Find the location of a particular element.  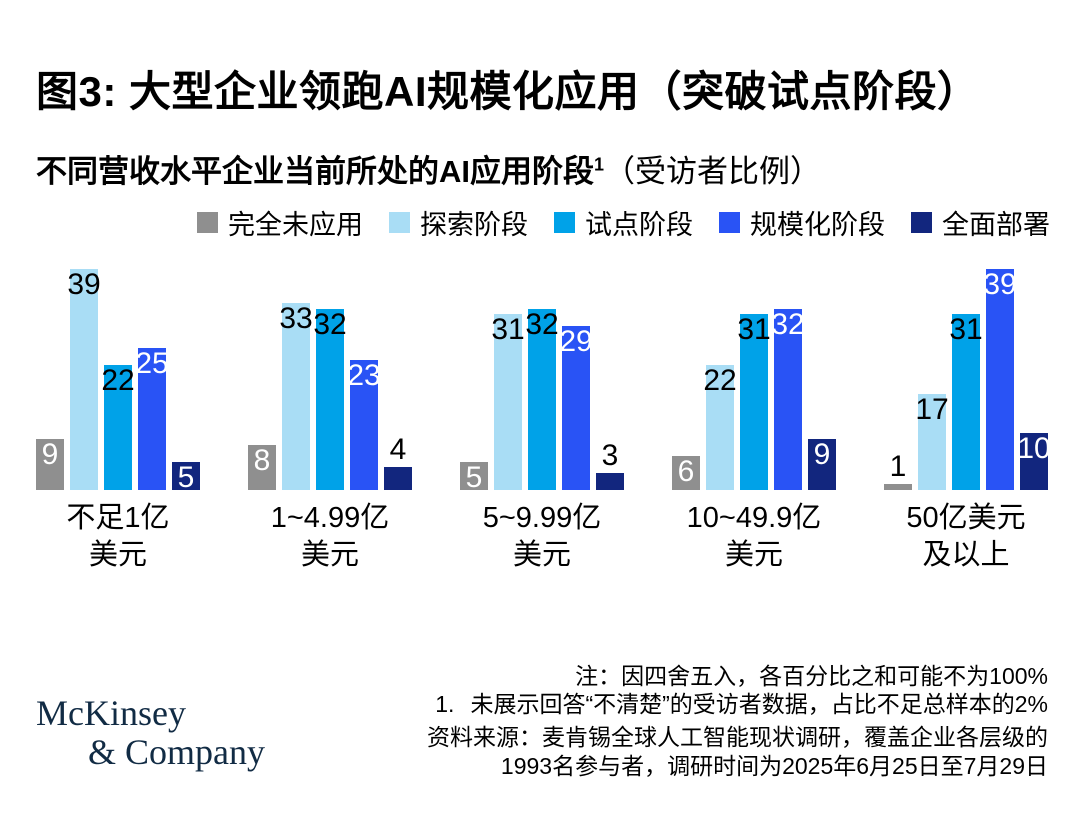

bar-group-3: 6 22 31 32 9 is located at coordinates (754, 371).